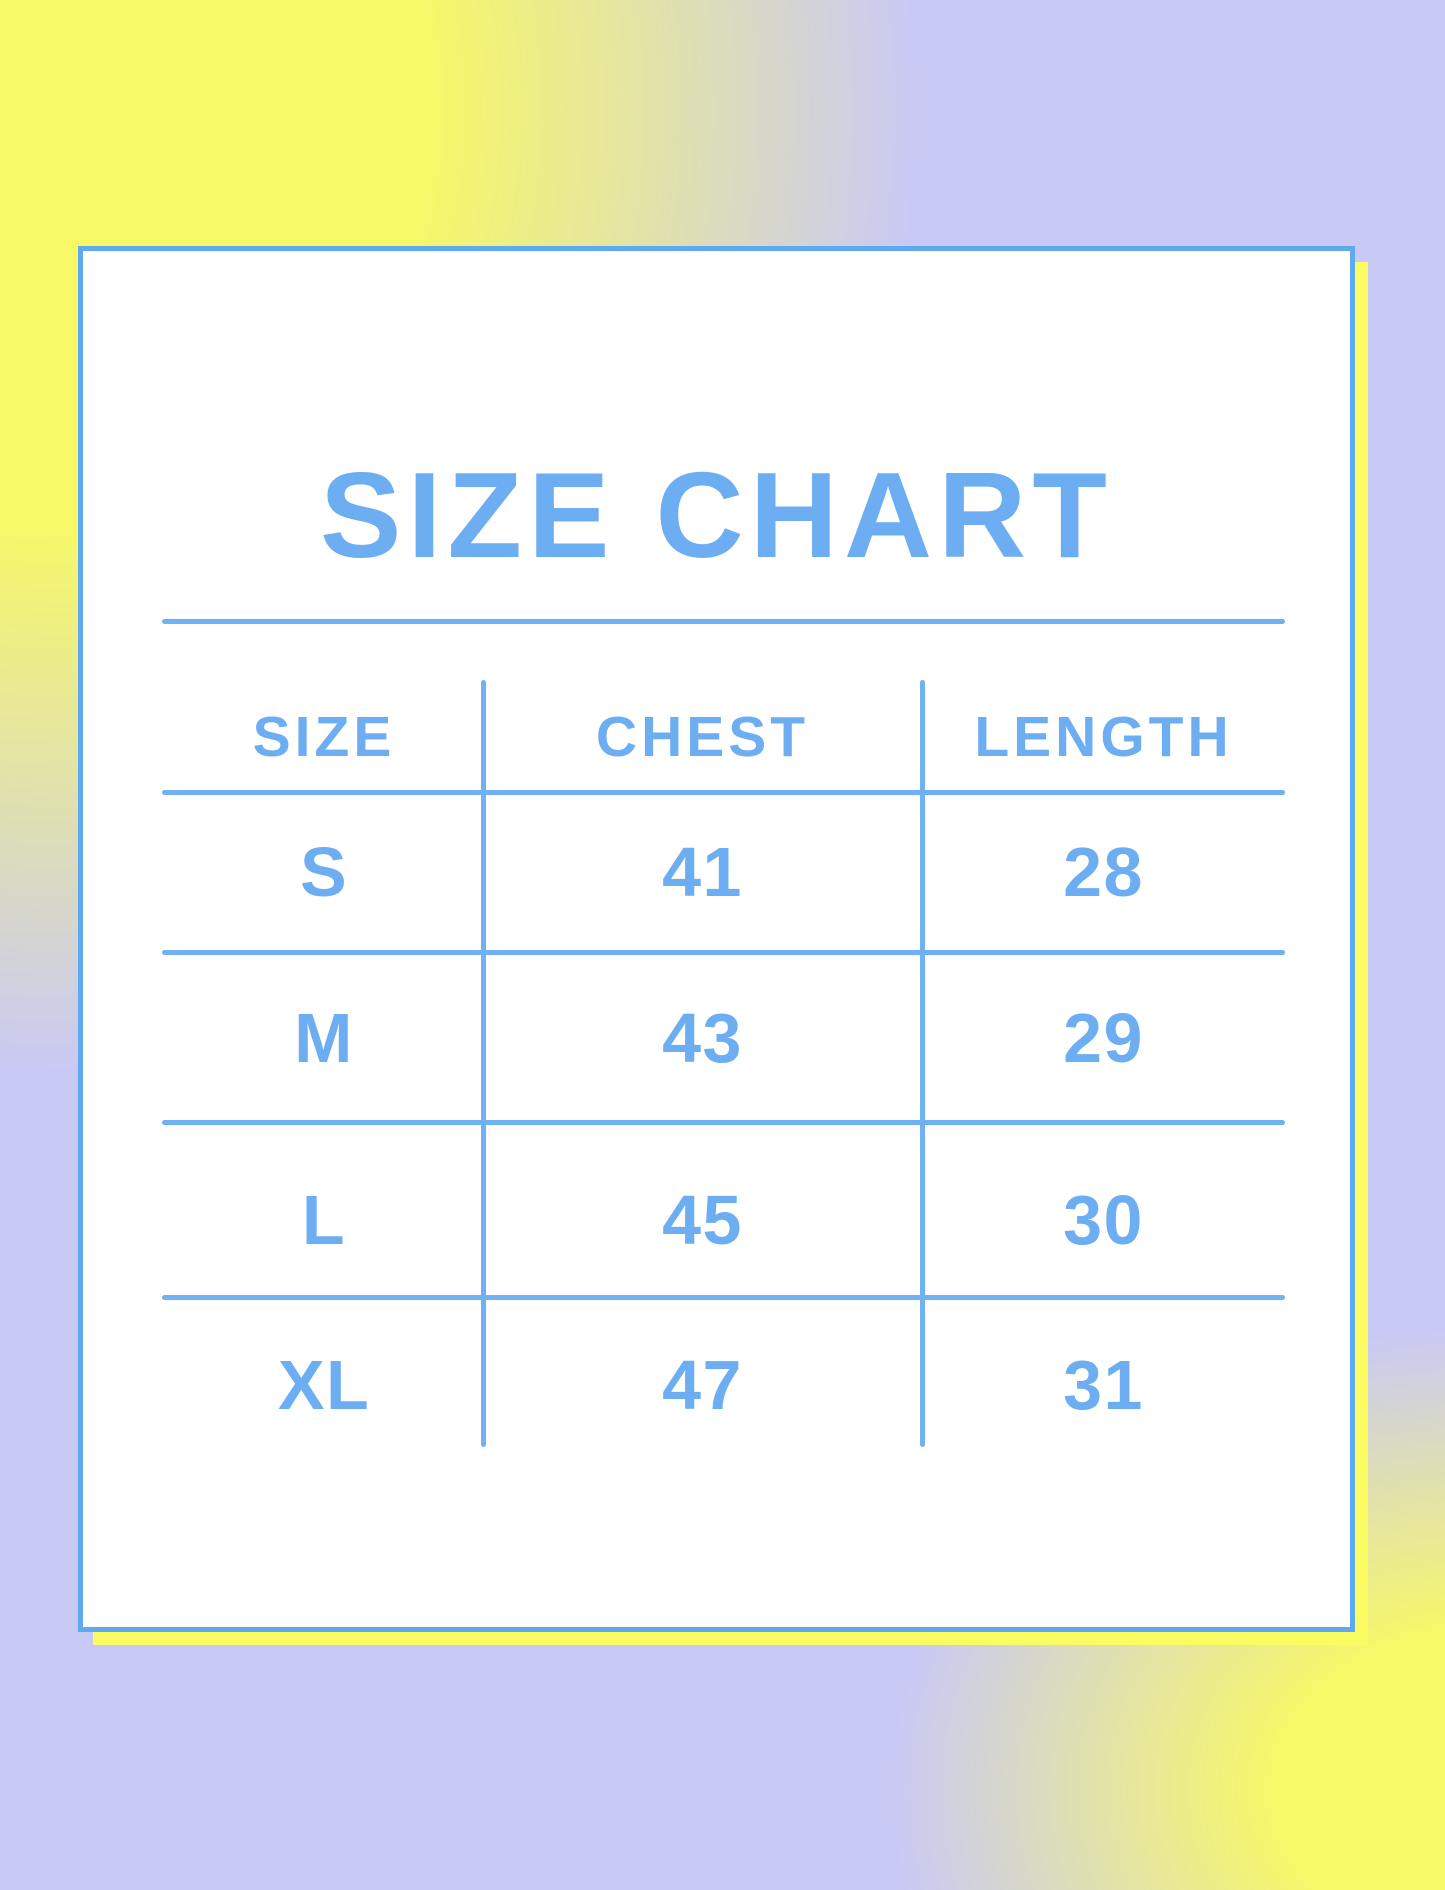 Image resolution: width=1445 pixels, height=1890 pixels. Describe the element at coordinates (1103, 1038) in the screenshot. I see `table-cell-length: 29` at that location.